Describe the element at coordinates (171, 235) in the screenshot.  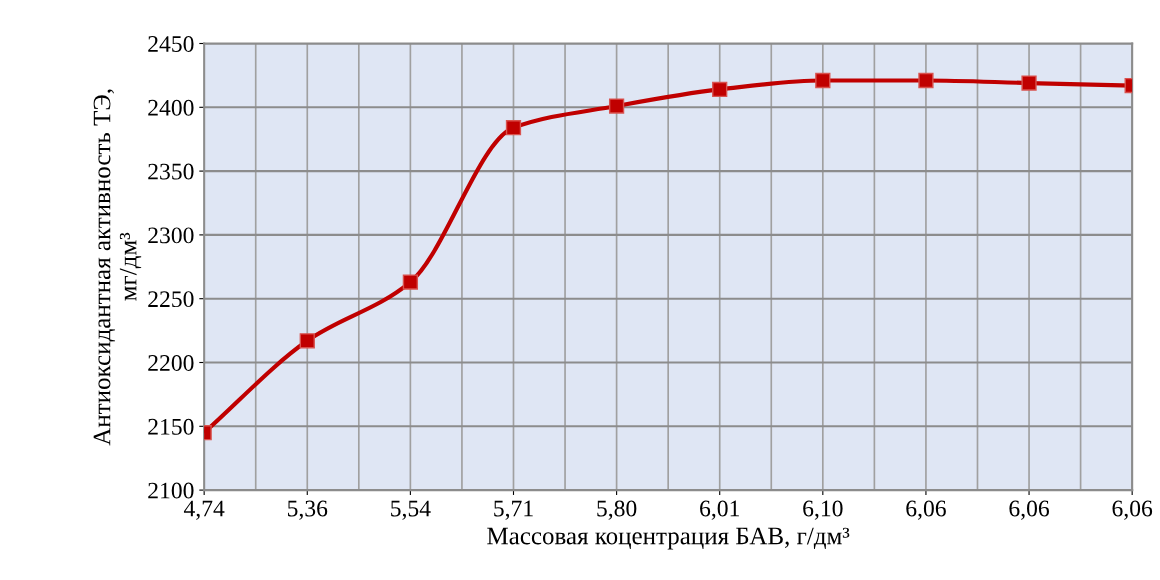
I see `y-tick-label: 2300` at that location.